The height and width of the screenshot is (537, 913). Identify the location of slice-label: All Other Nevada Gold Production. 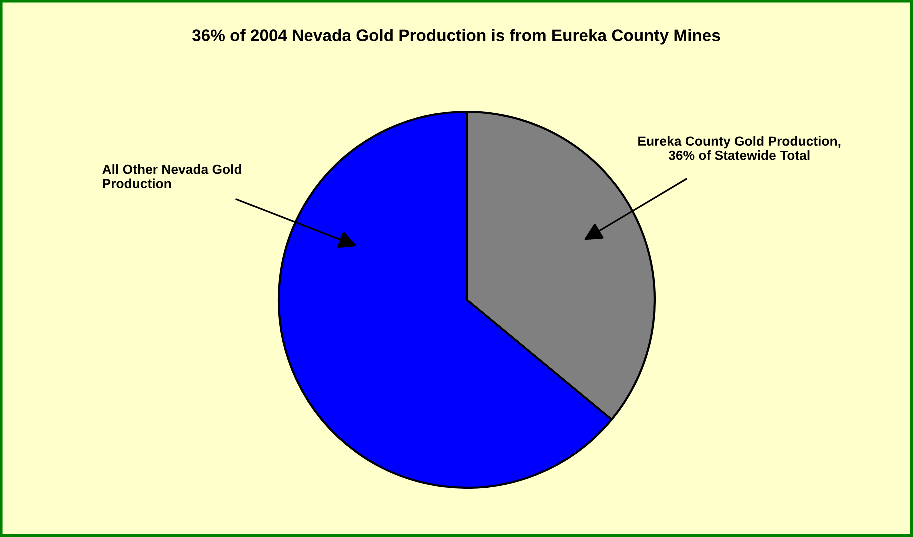
(172, 176).